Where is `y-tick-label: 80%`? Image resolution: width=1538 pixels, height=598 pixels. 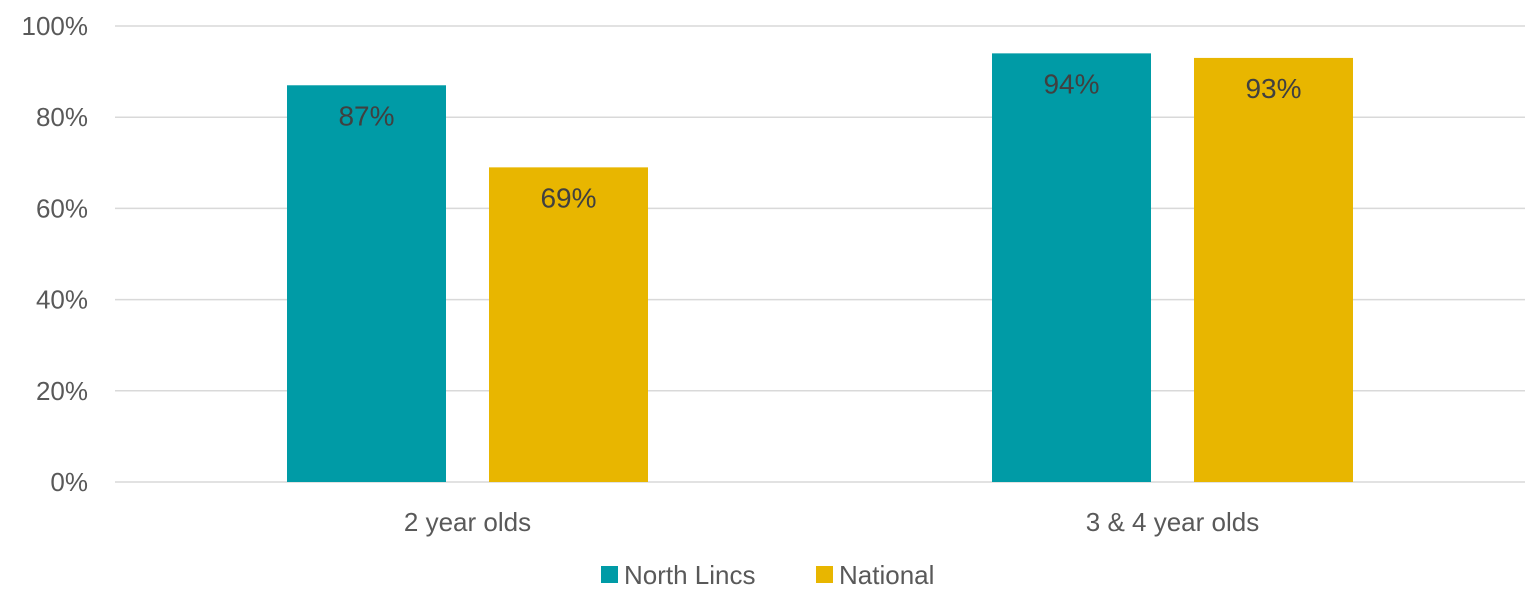
y-tick-label: 80% is located at coordinates (62, 117).